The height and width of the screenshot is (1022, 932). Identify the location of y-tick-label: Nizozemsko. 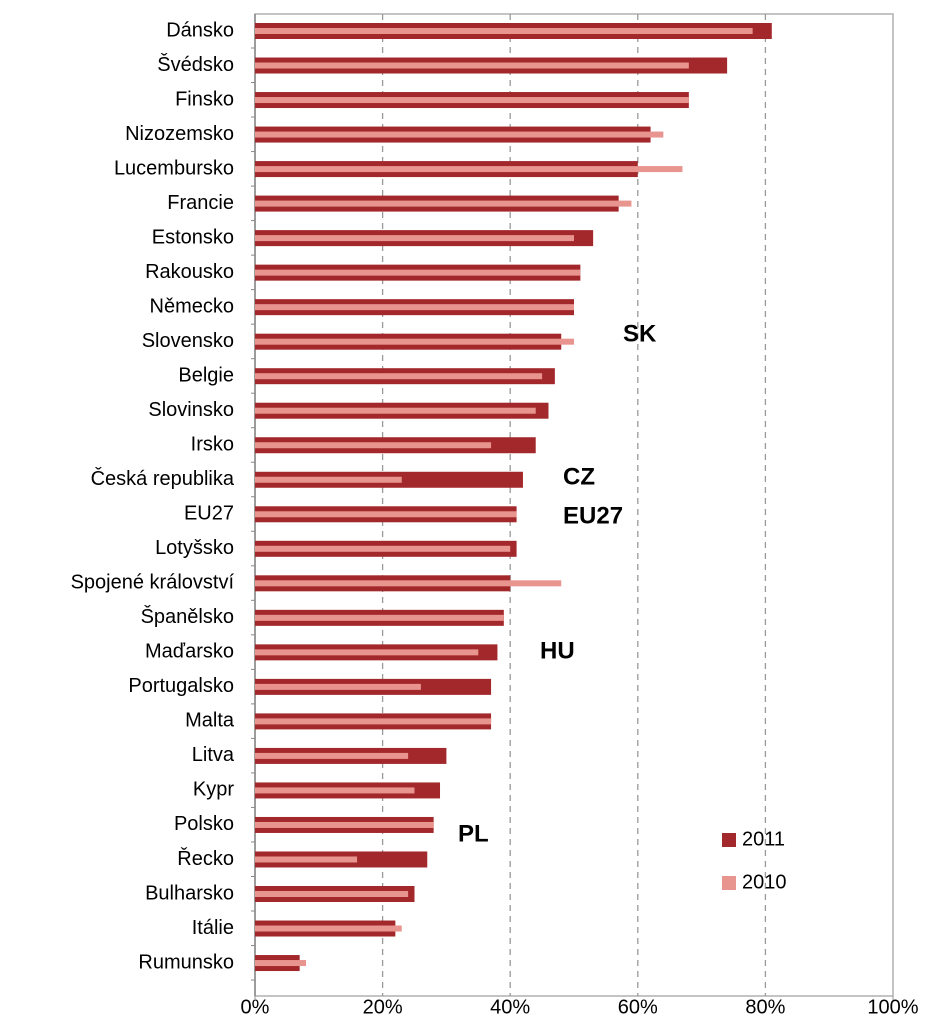
(179, 134).